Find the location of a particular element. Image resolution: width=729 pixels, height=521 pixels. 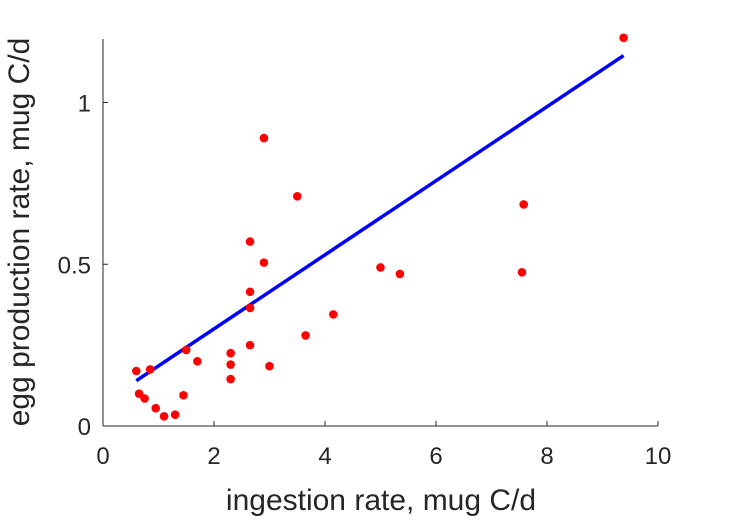

x-axis-label: ingestion rate, mug C/d is located at coordinates (381, 500).